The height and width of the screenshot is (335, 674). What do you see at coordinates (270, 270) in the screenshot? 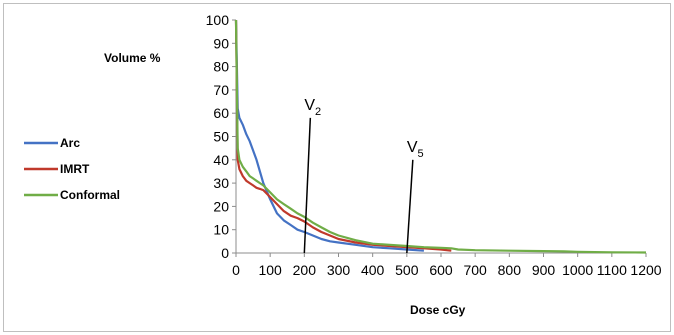
I see `x-tick-label: 100` at bounding box center [270, 270].